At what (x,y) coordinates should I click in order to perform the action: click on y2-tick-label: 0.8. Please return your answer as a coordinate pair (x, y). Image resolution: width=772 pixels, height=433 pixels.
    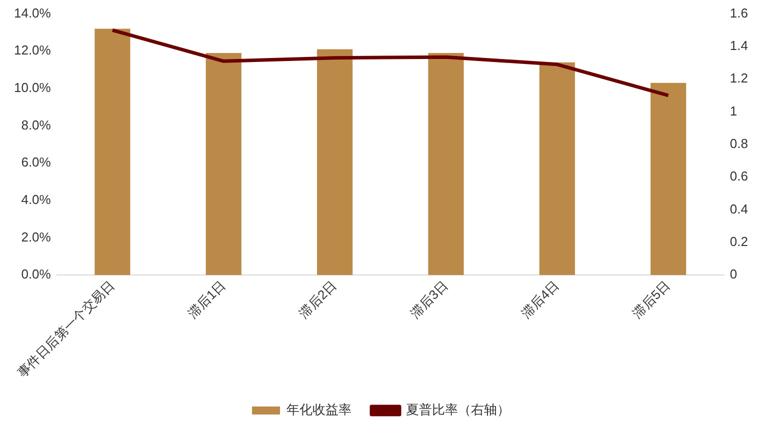
    Looking at the image, I should click on (739, 143).